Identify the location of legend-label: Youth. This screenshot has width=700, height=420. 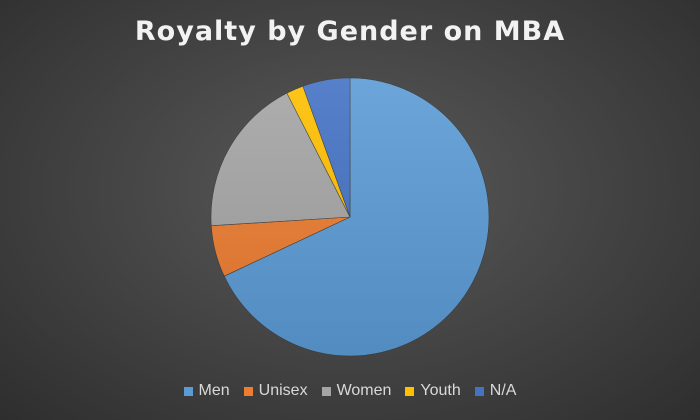
(440, 390).